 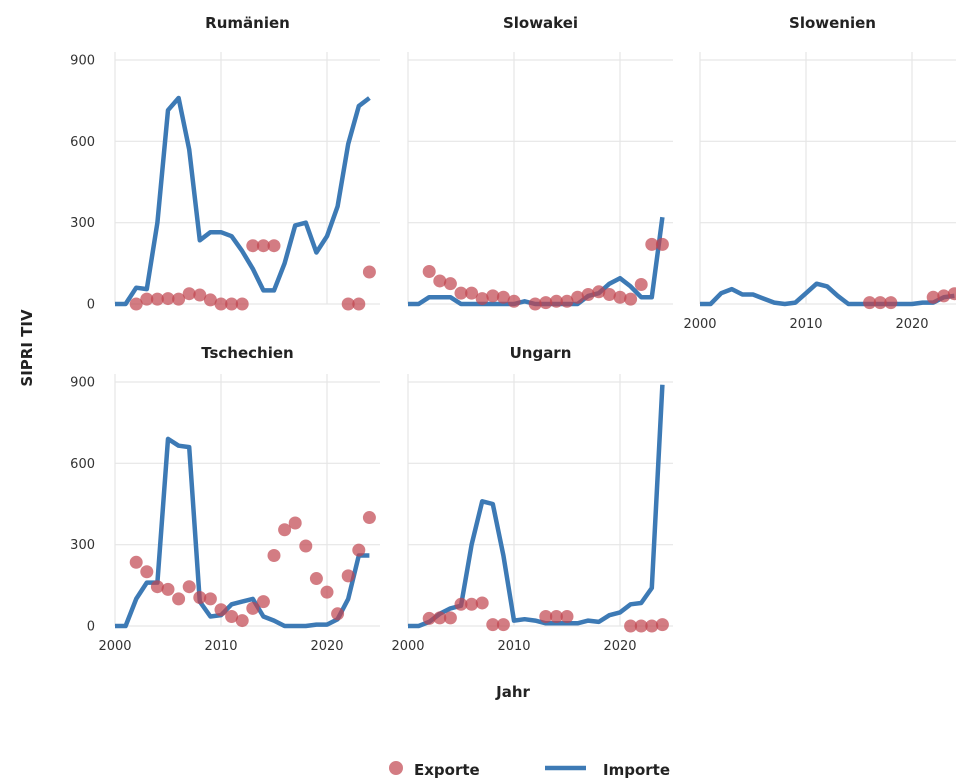 I want to click on panel-3: Slowenien 2000 2010 2020, so click(x=819, y=173).